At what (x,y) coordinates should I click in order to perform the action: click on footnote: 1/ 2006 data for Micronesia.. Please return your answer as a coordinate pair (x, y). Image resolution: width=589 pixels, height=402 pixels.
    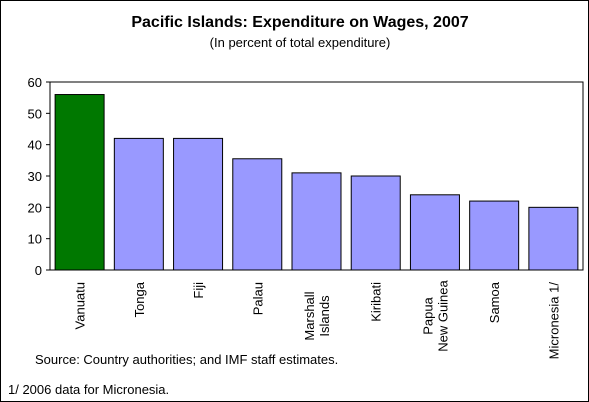
    Looking at the image, I should click on (88, 389).